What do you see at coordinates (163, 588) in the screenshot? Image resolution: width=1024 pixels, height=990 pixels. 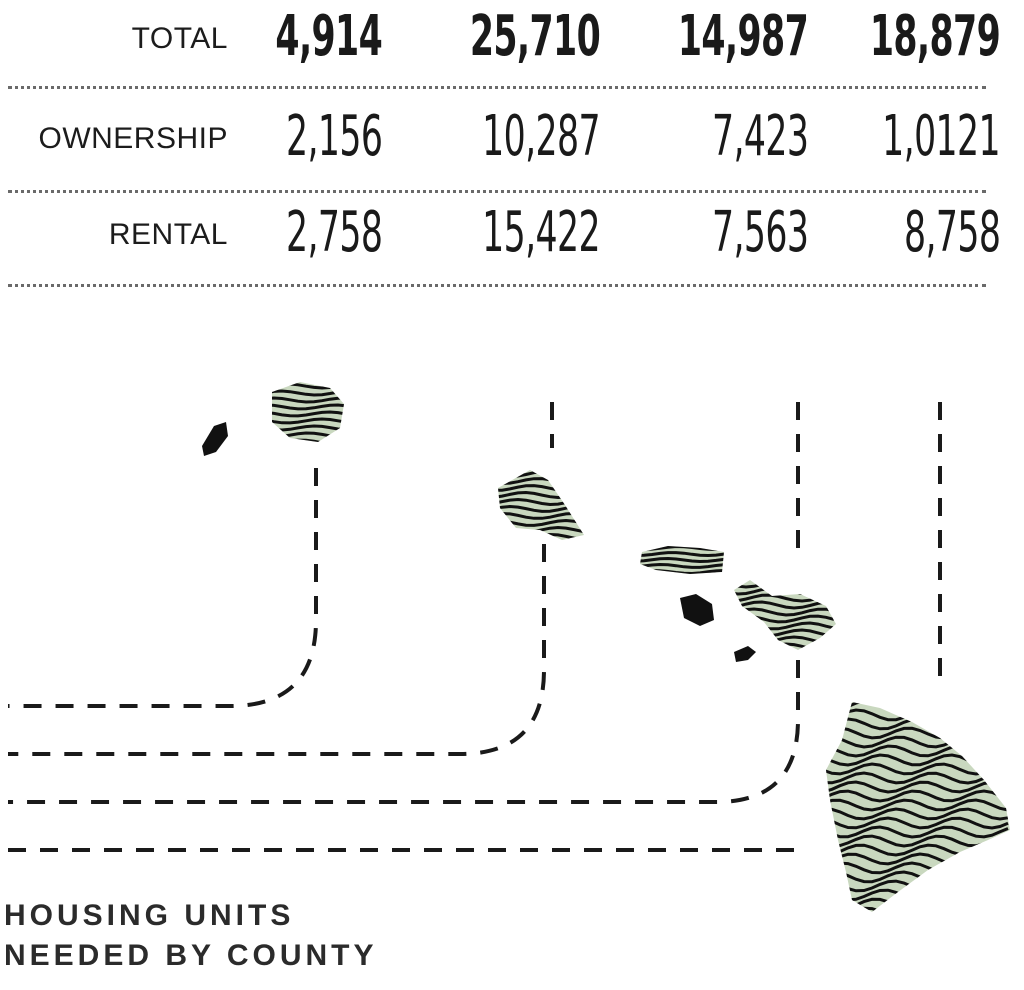 I see `leader-kauai` at bounding box center [163, 588].